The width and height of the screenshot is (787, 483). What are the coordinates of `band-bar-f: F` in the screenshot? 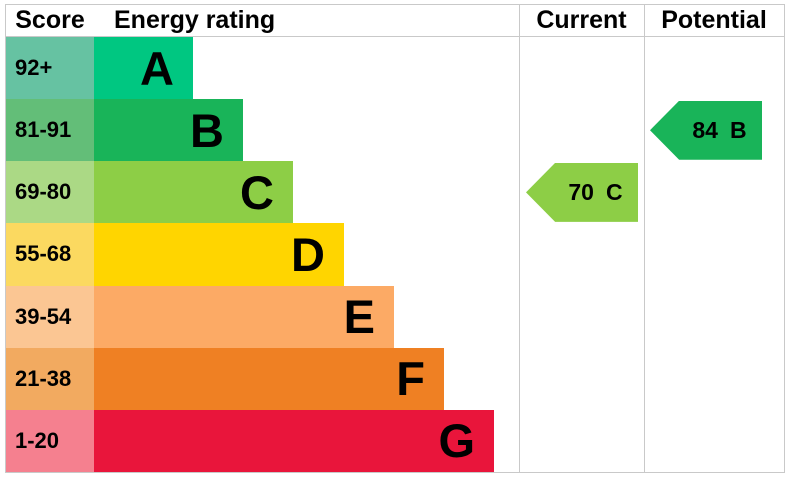 It's located at (269, 378).